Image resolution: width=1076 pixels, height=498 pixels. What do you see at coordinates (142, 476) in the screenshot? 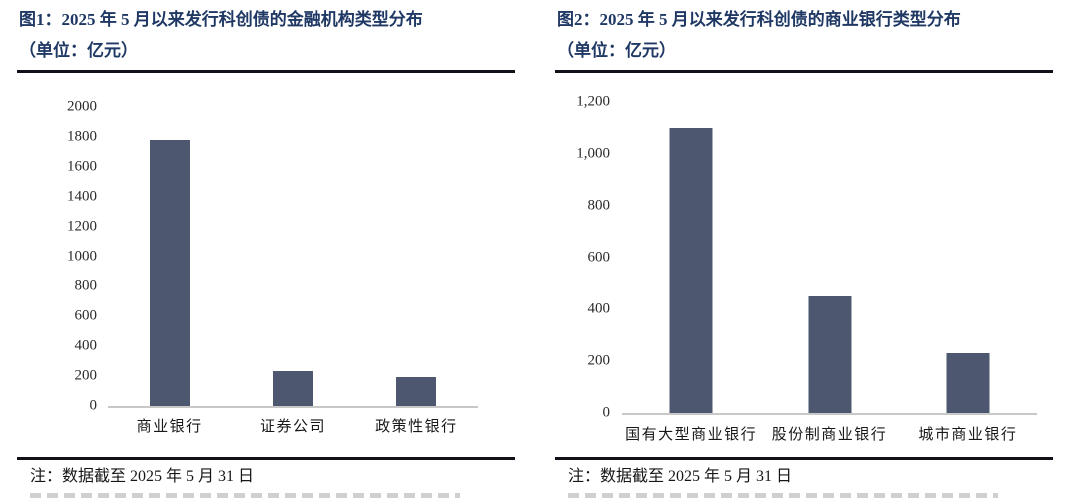
I see `figure-1-note: 注：数据截至 2025 年 5 月 31 日` at bounding box center [142, 476].